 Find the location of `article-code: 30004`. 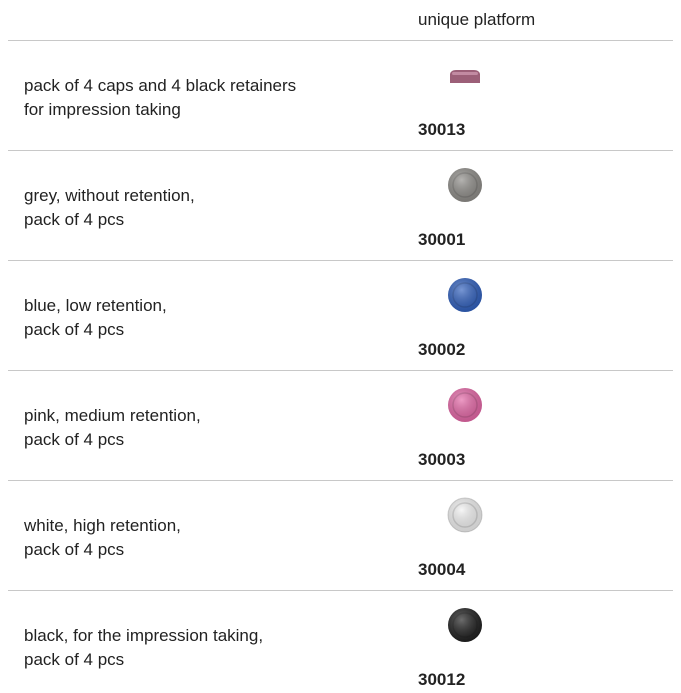

article-code: 30004 is located at coordinates (442, 569).